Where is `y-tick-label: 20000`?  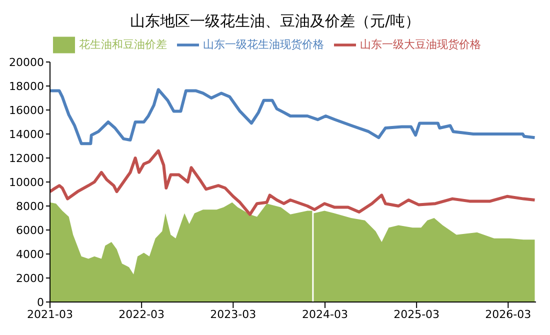
y-tick-label: 20000 is located at coordinates (26, 62).